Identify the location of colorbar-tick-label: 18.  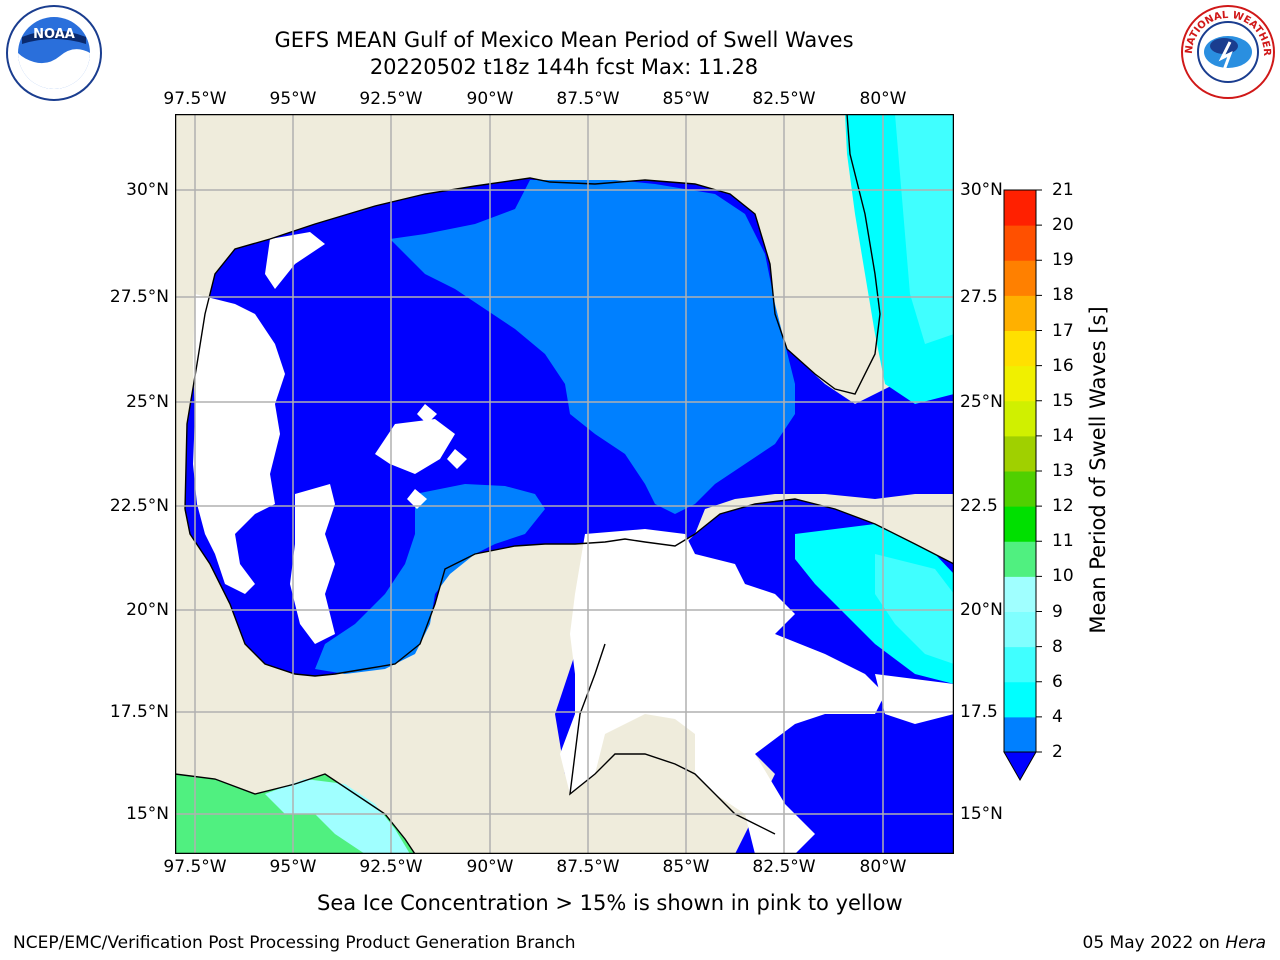
(1063, 295).